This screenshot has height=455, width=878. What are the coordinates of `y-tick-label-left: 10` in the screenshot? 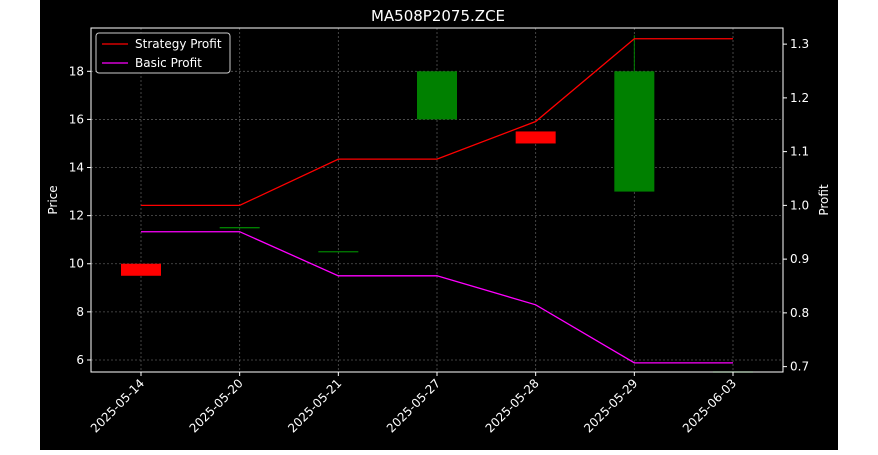 It's located at (76, 264).